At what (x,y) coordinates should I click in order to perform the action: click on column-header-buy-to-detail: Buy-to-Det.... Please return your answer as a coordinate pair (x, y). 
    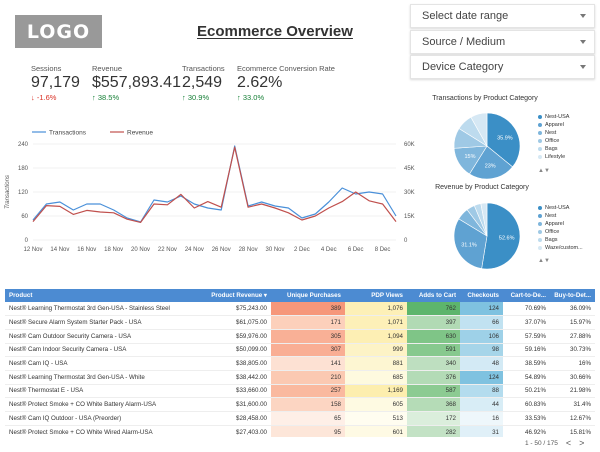
    Looking at the image, I should click on (572, 295).